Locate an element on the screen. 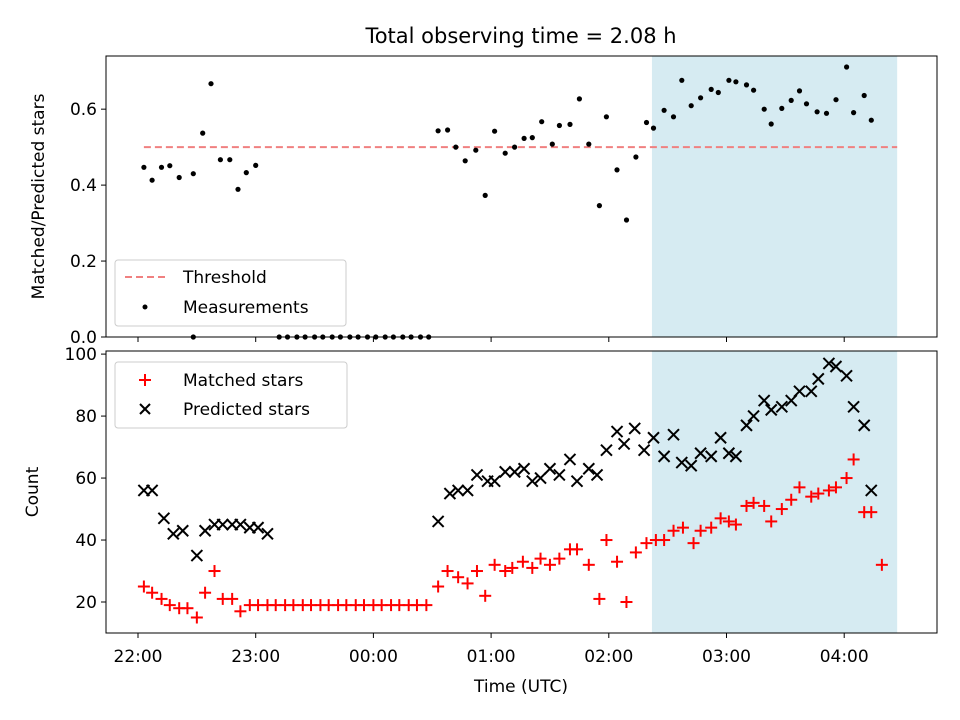 Image resolution: width=960 pixels, height=720 pixels. bottom-legend-box is located at coordinates (231, 395).